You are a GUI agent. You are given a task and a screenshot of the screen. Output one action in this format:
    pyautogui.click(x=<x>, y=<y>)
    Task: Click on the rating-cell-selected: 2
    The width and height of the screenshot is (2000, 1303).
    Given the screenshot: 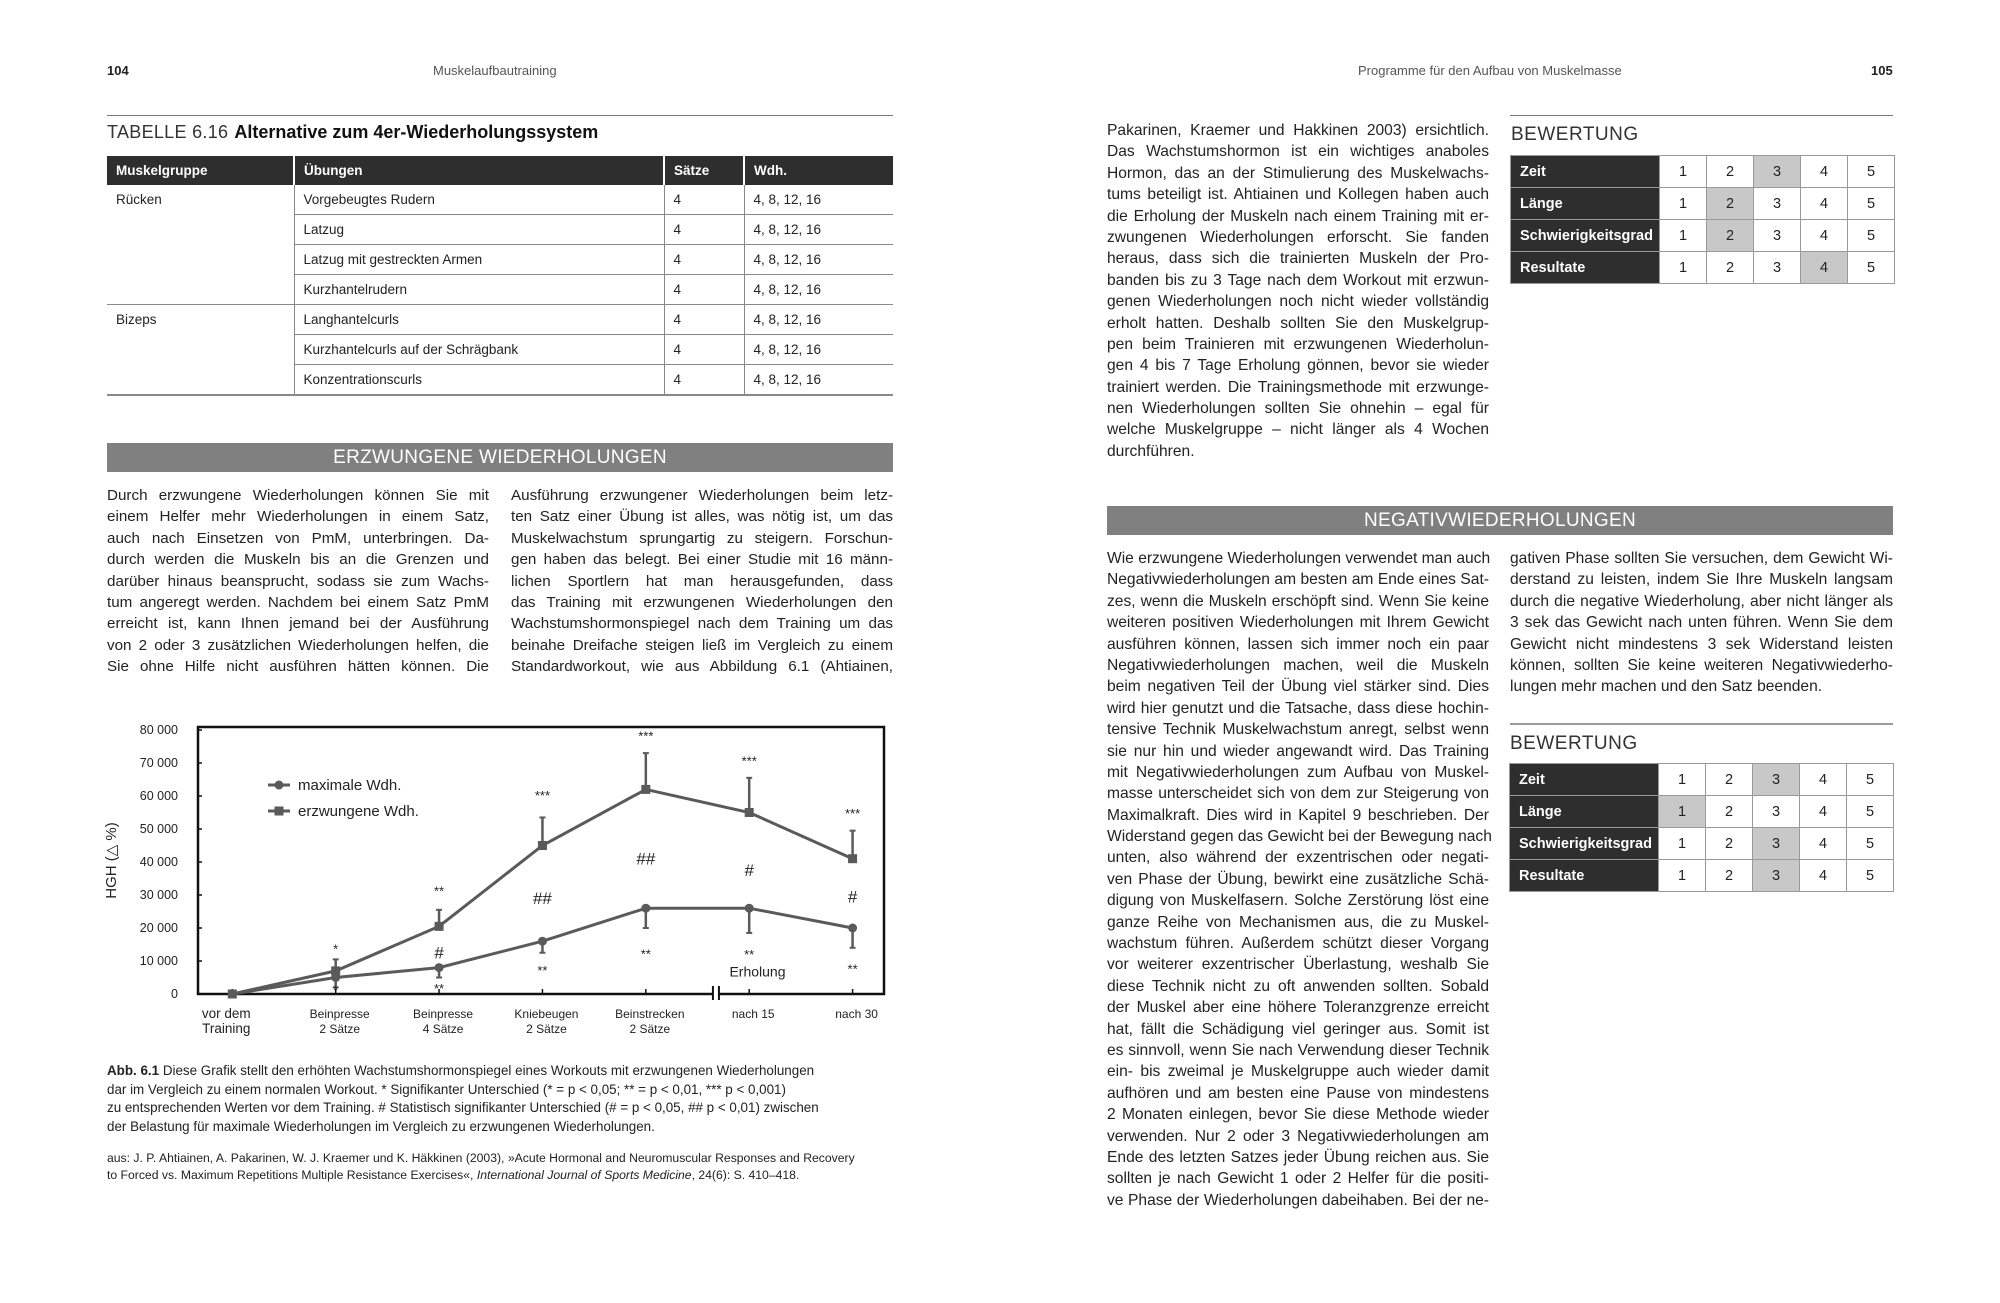 What is the action you would take?
    pyautogui.click(x=1730, y=235)
    